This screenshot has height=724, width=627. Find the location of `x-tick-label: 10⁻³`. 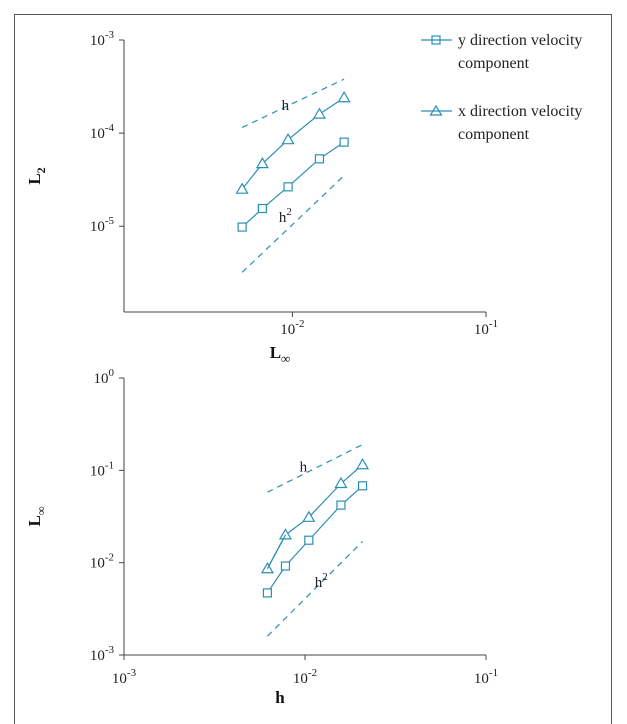

x-tick-label: 10⁻³ is located at coordinates (124, 677).